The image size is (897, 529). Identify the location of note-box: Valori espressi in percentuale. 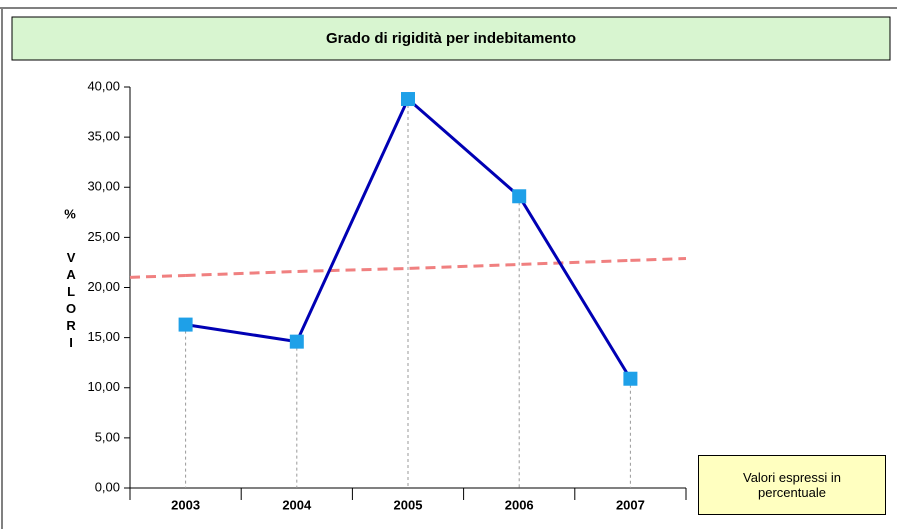
(792, 485).